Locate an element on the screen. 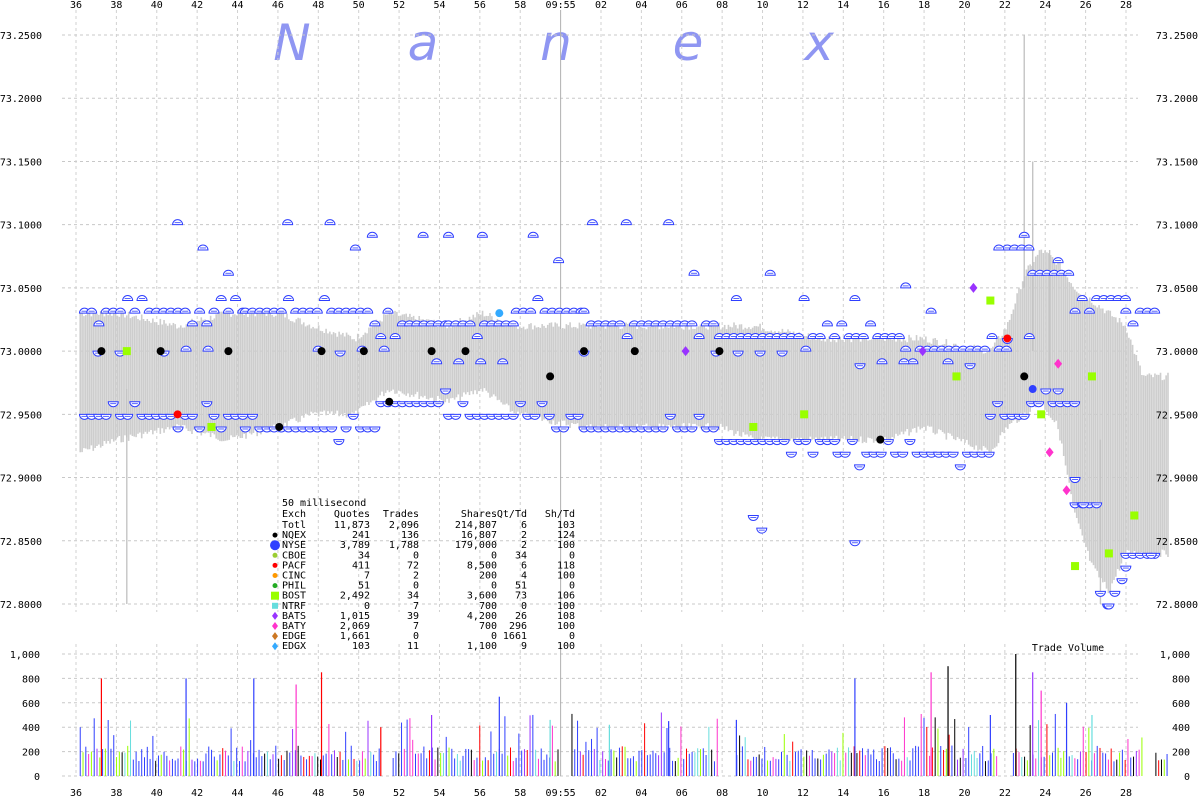 The width and height of the screenshot is (1200, 800). stats-cell: 103 is located at coordinates (566, 525).